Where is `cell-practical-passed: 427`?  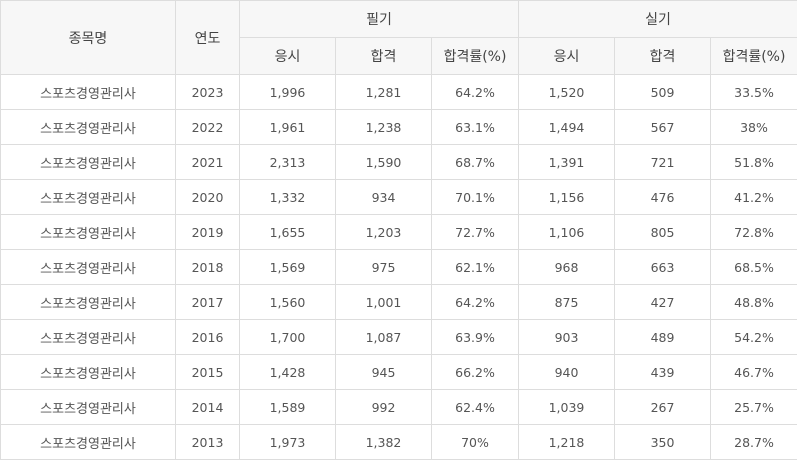 cell-practical-passed: 427 is located at coordinates (662, 302).